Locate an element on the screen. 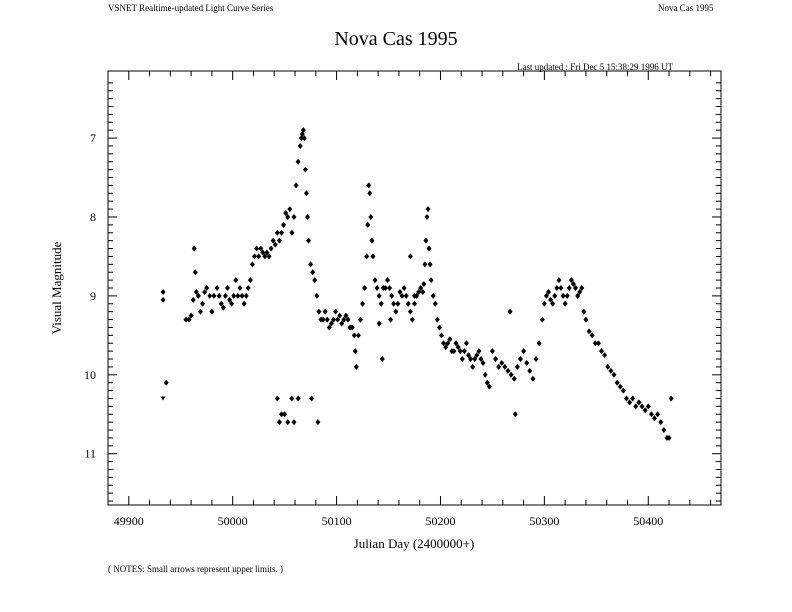  x-tick-label: 50100 is located at coordinates (337, 521).